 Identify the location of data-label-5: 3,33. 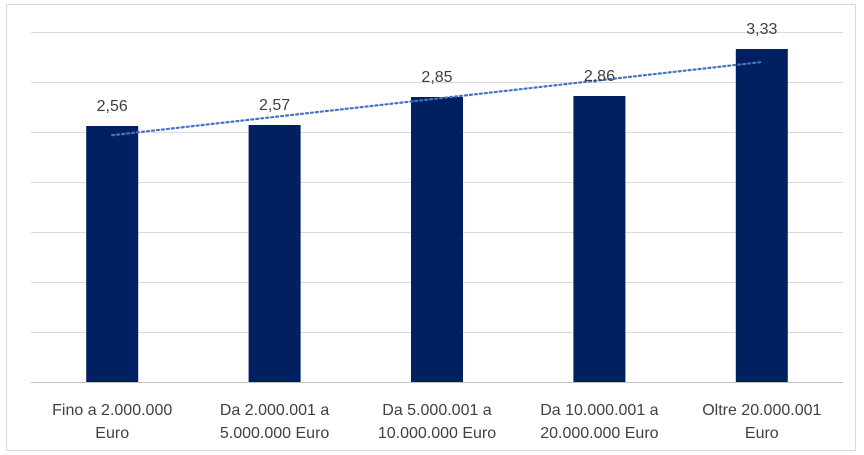
(761, 29).